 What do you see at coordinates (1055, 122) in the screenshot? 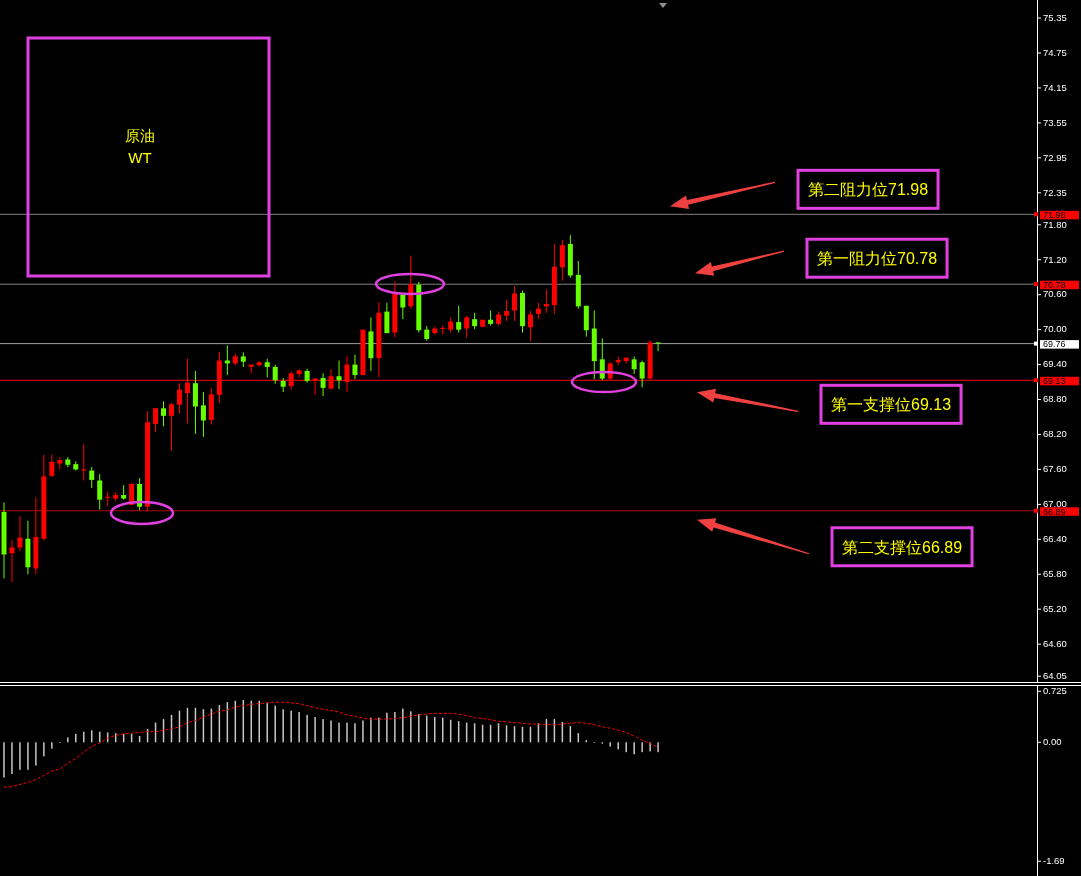
I see `y-tick-label: 73.55` at bounding box center [1055, 122].